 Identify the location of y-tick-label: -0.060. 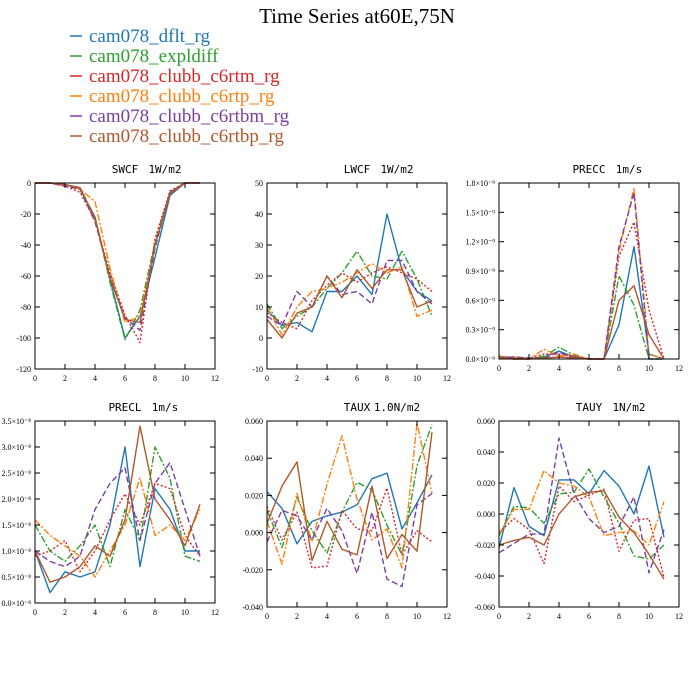
(484, 607).